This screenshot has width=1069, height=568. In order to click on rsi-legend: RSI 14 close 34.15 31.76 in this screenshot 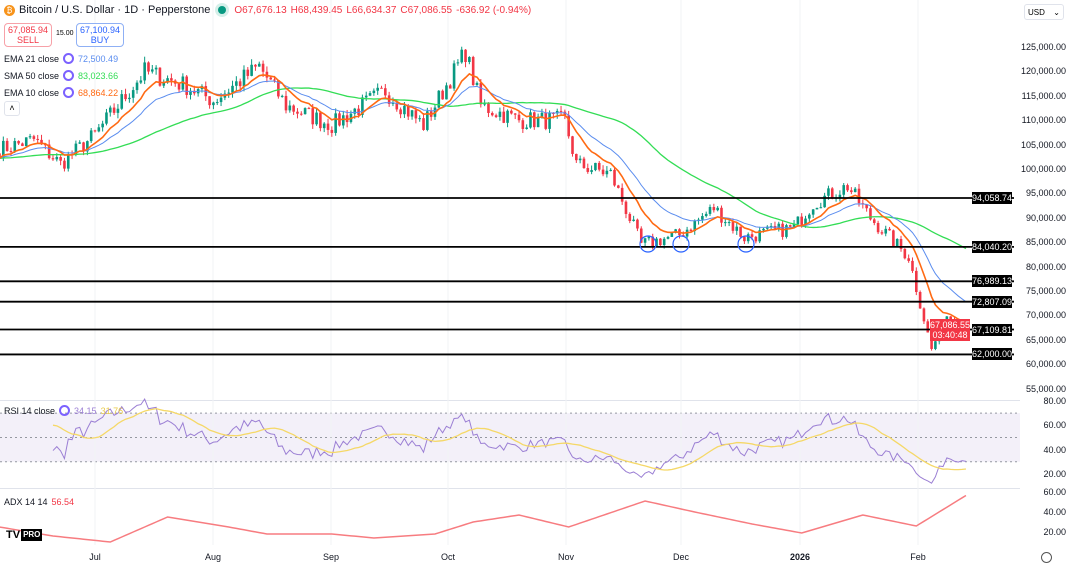, I will do `click(63, 410)`.